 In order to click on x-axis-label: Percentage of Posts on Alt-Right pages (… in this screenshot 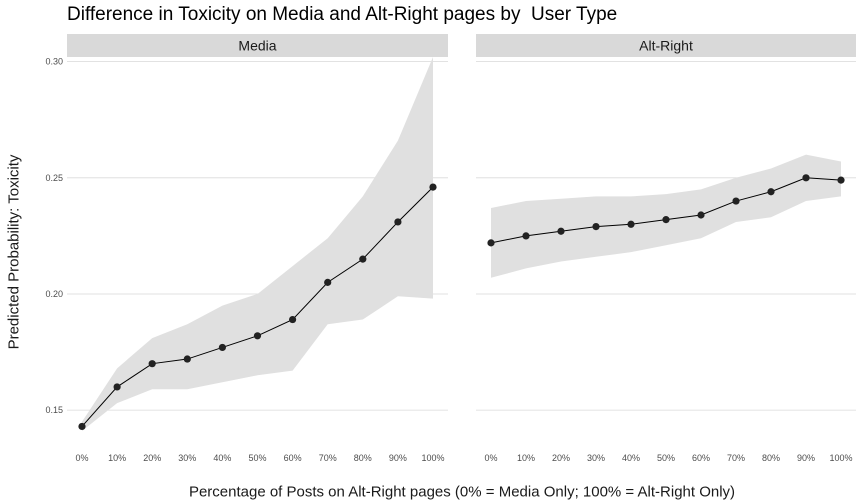, I will do `click(462, 492)`.